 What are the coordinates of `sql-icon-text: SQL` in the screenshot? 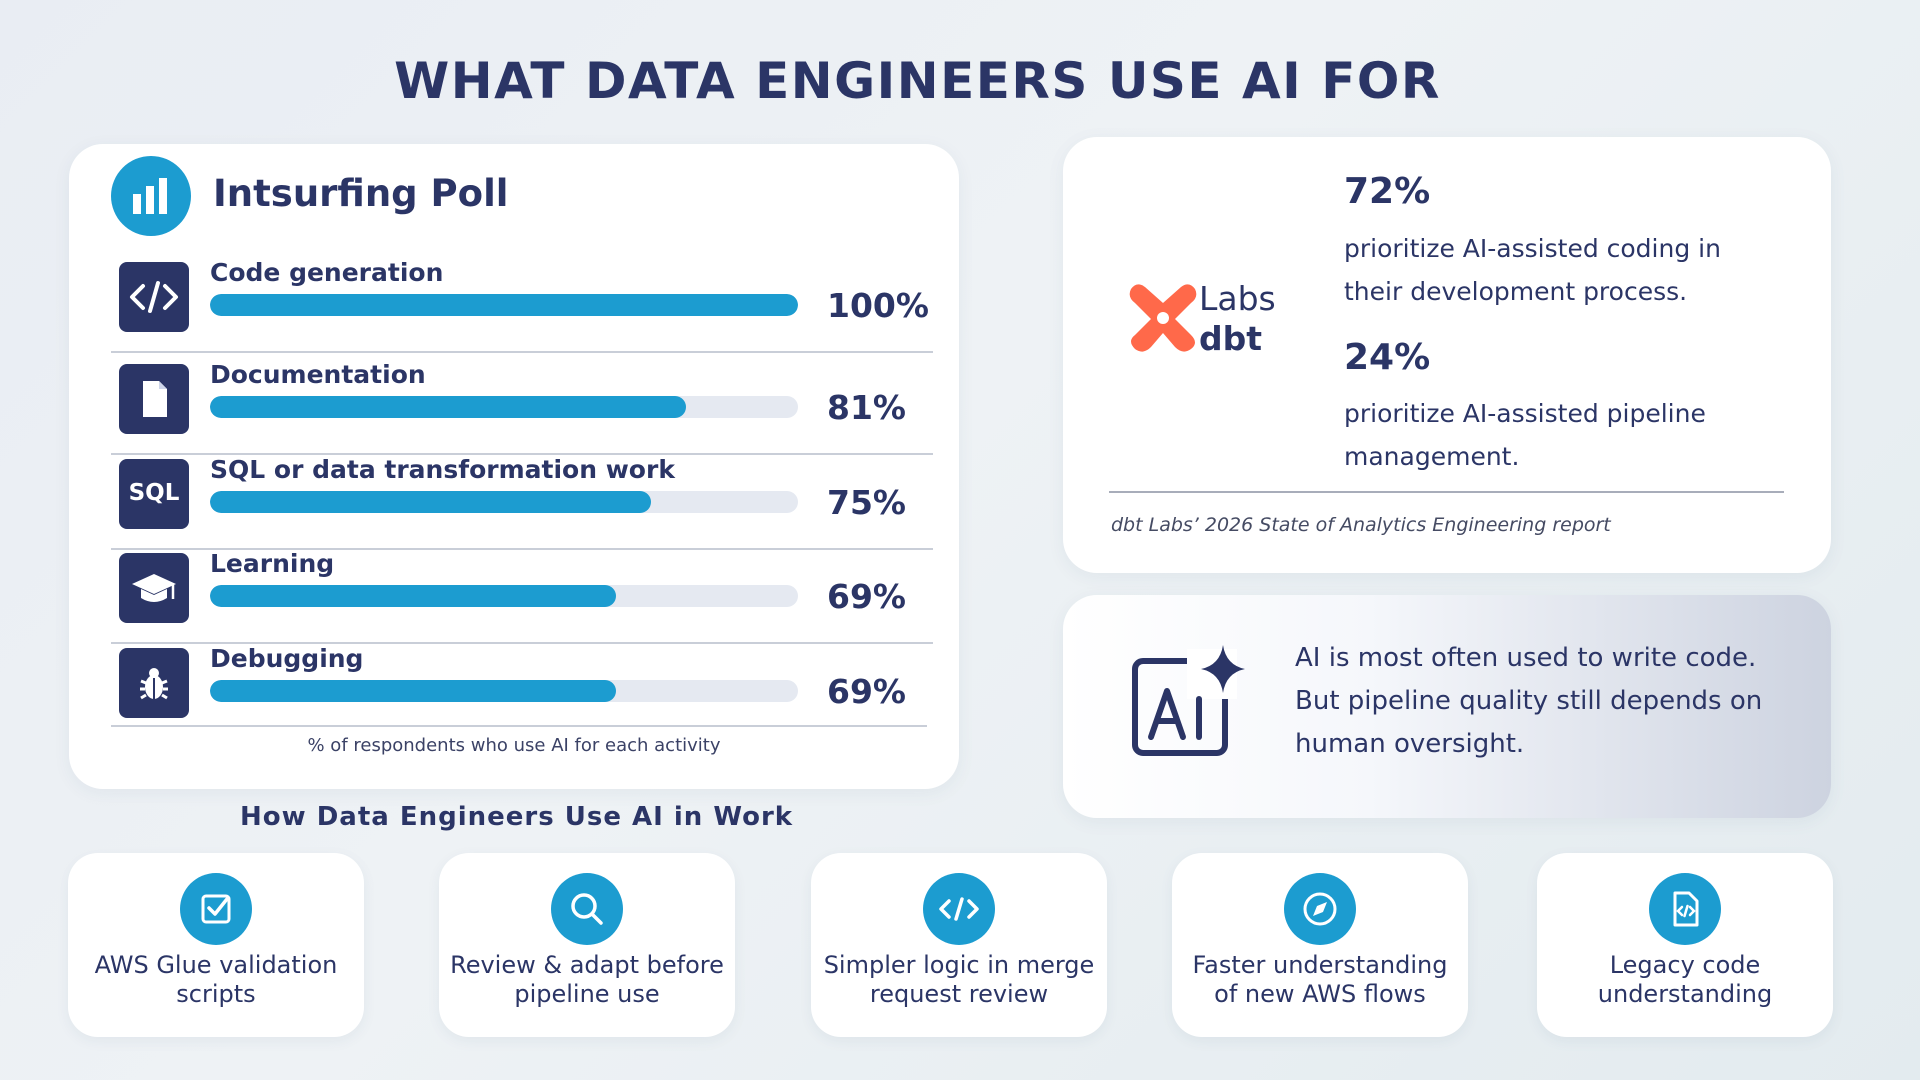 It's located at (154, 493).